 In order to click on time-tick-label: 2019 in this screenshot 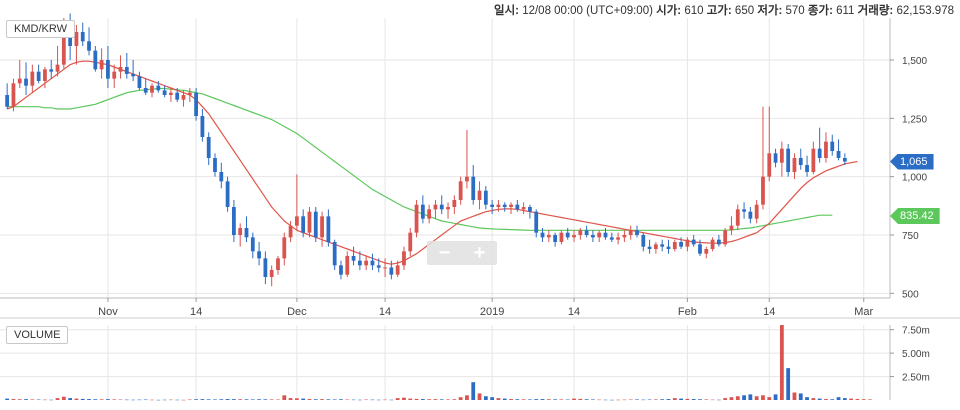, I will do `click(492, 312)`.